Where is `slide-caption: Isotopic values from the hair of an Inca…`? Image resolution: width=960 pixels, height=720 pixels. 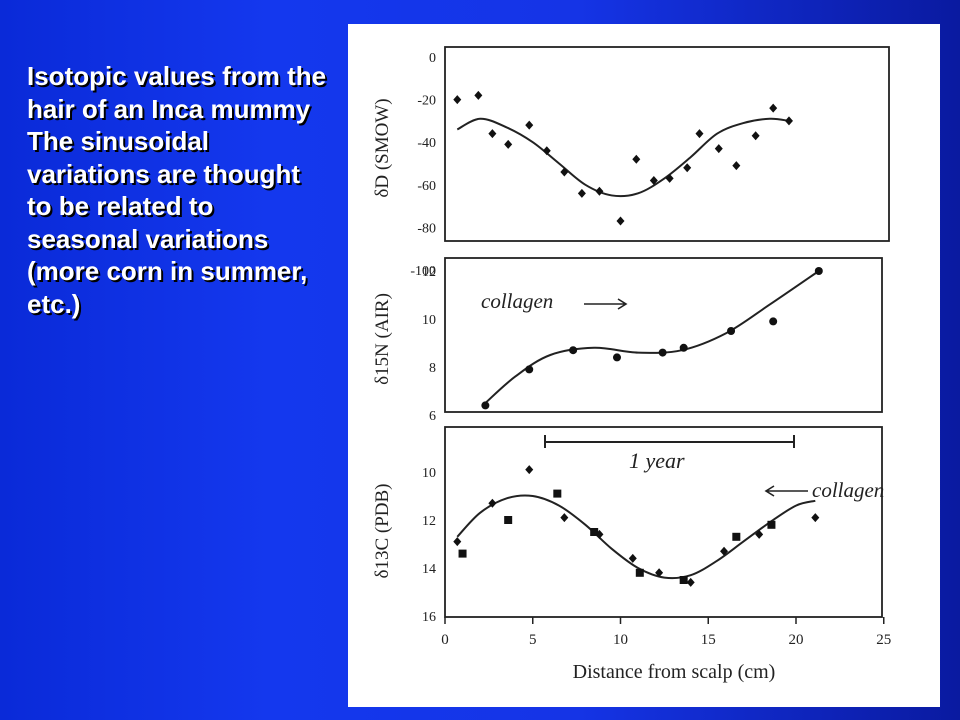
slide-caption: Isotopic values from the hair of an Inca… is located at coordinates (177, 190).